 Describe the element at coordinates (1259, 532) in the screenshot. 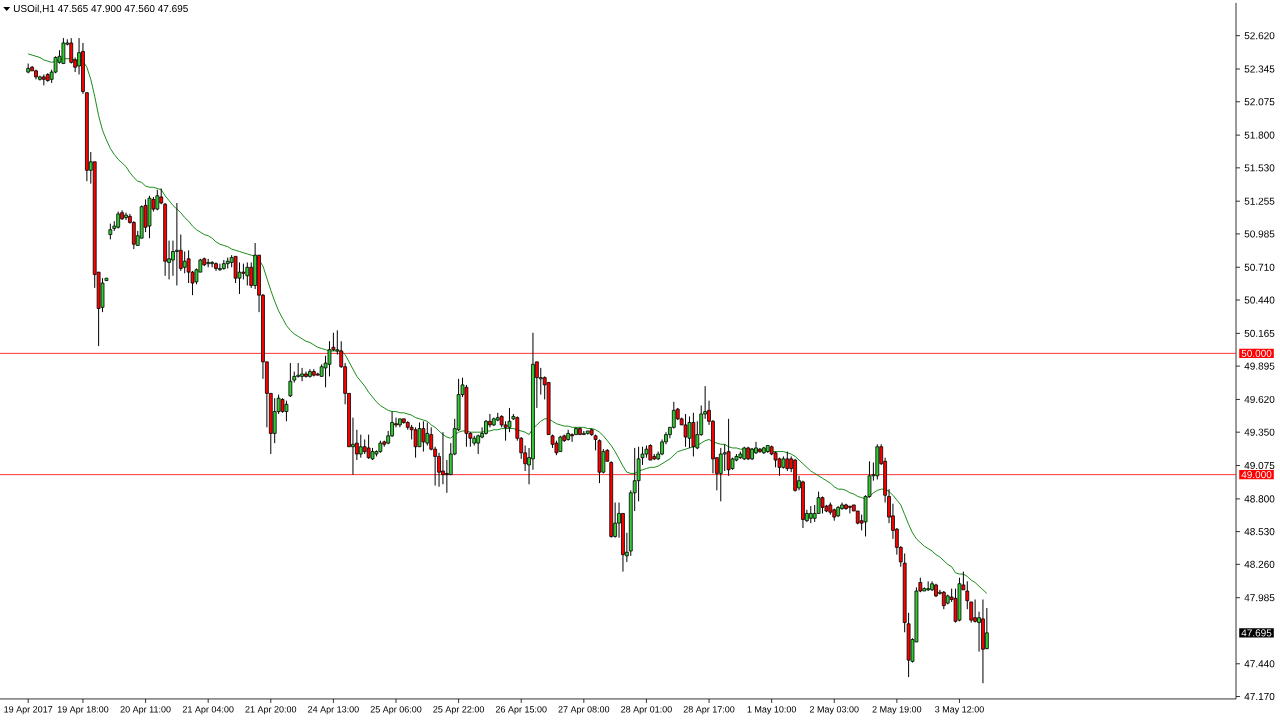

I see `y-tick-label: 48.530` at that location.